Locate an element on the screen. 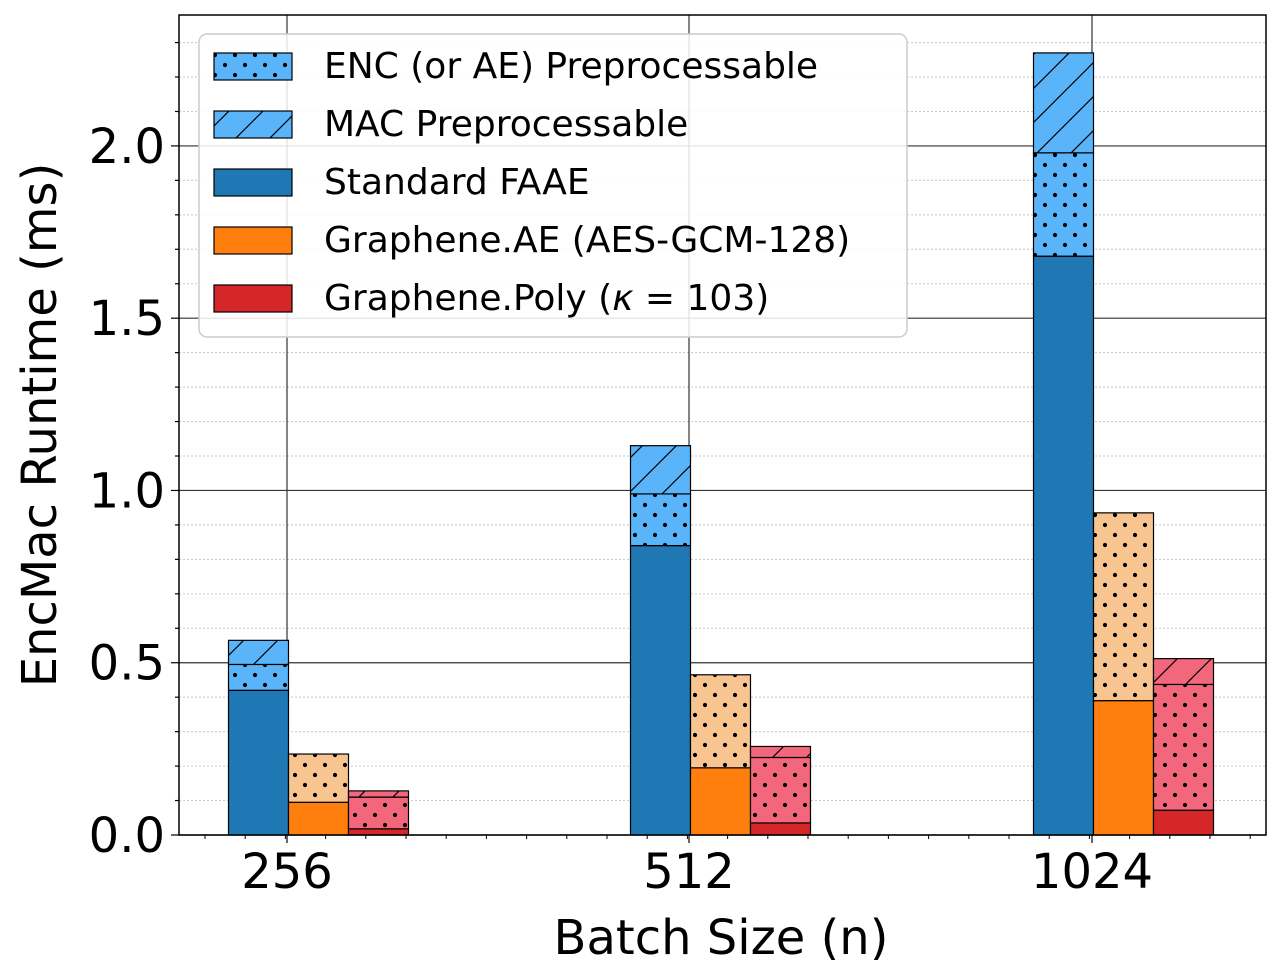 This screenshot has height=964, width=1280. y-tick-label: 2.0 is located at coordinates (127, 147).